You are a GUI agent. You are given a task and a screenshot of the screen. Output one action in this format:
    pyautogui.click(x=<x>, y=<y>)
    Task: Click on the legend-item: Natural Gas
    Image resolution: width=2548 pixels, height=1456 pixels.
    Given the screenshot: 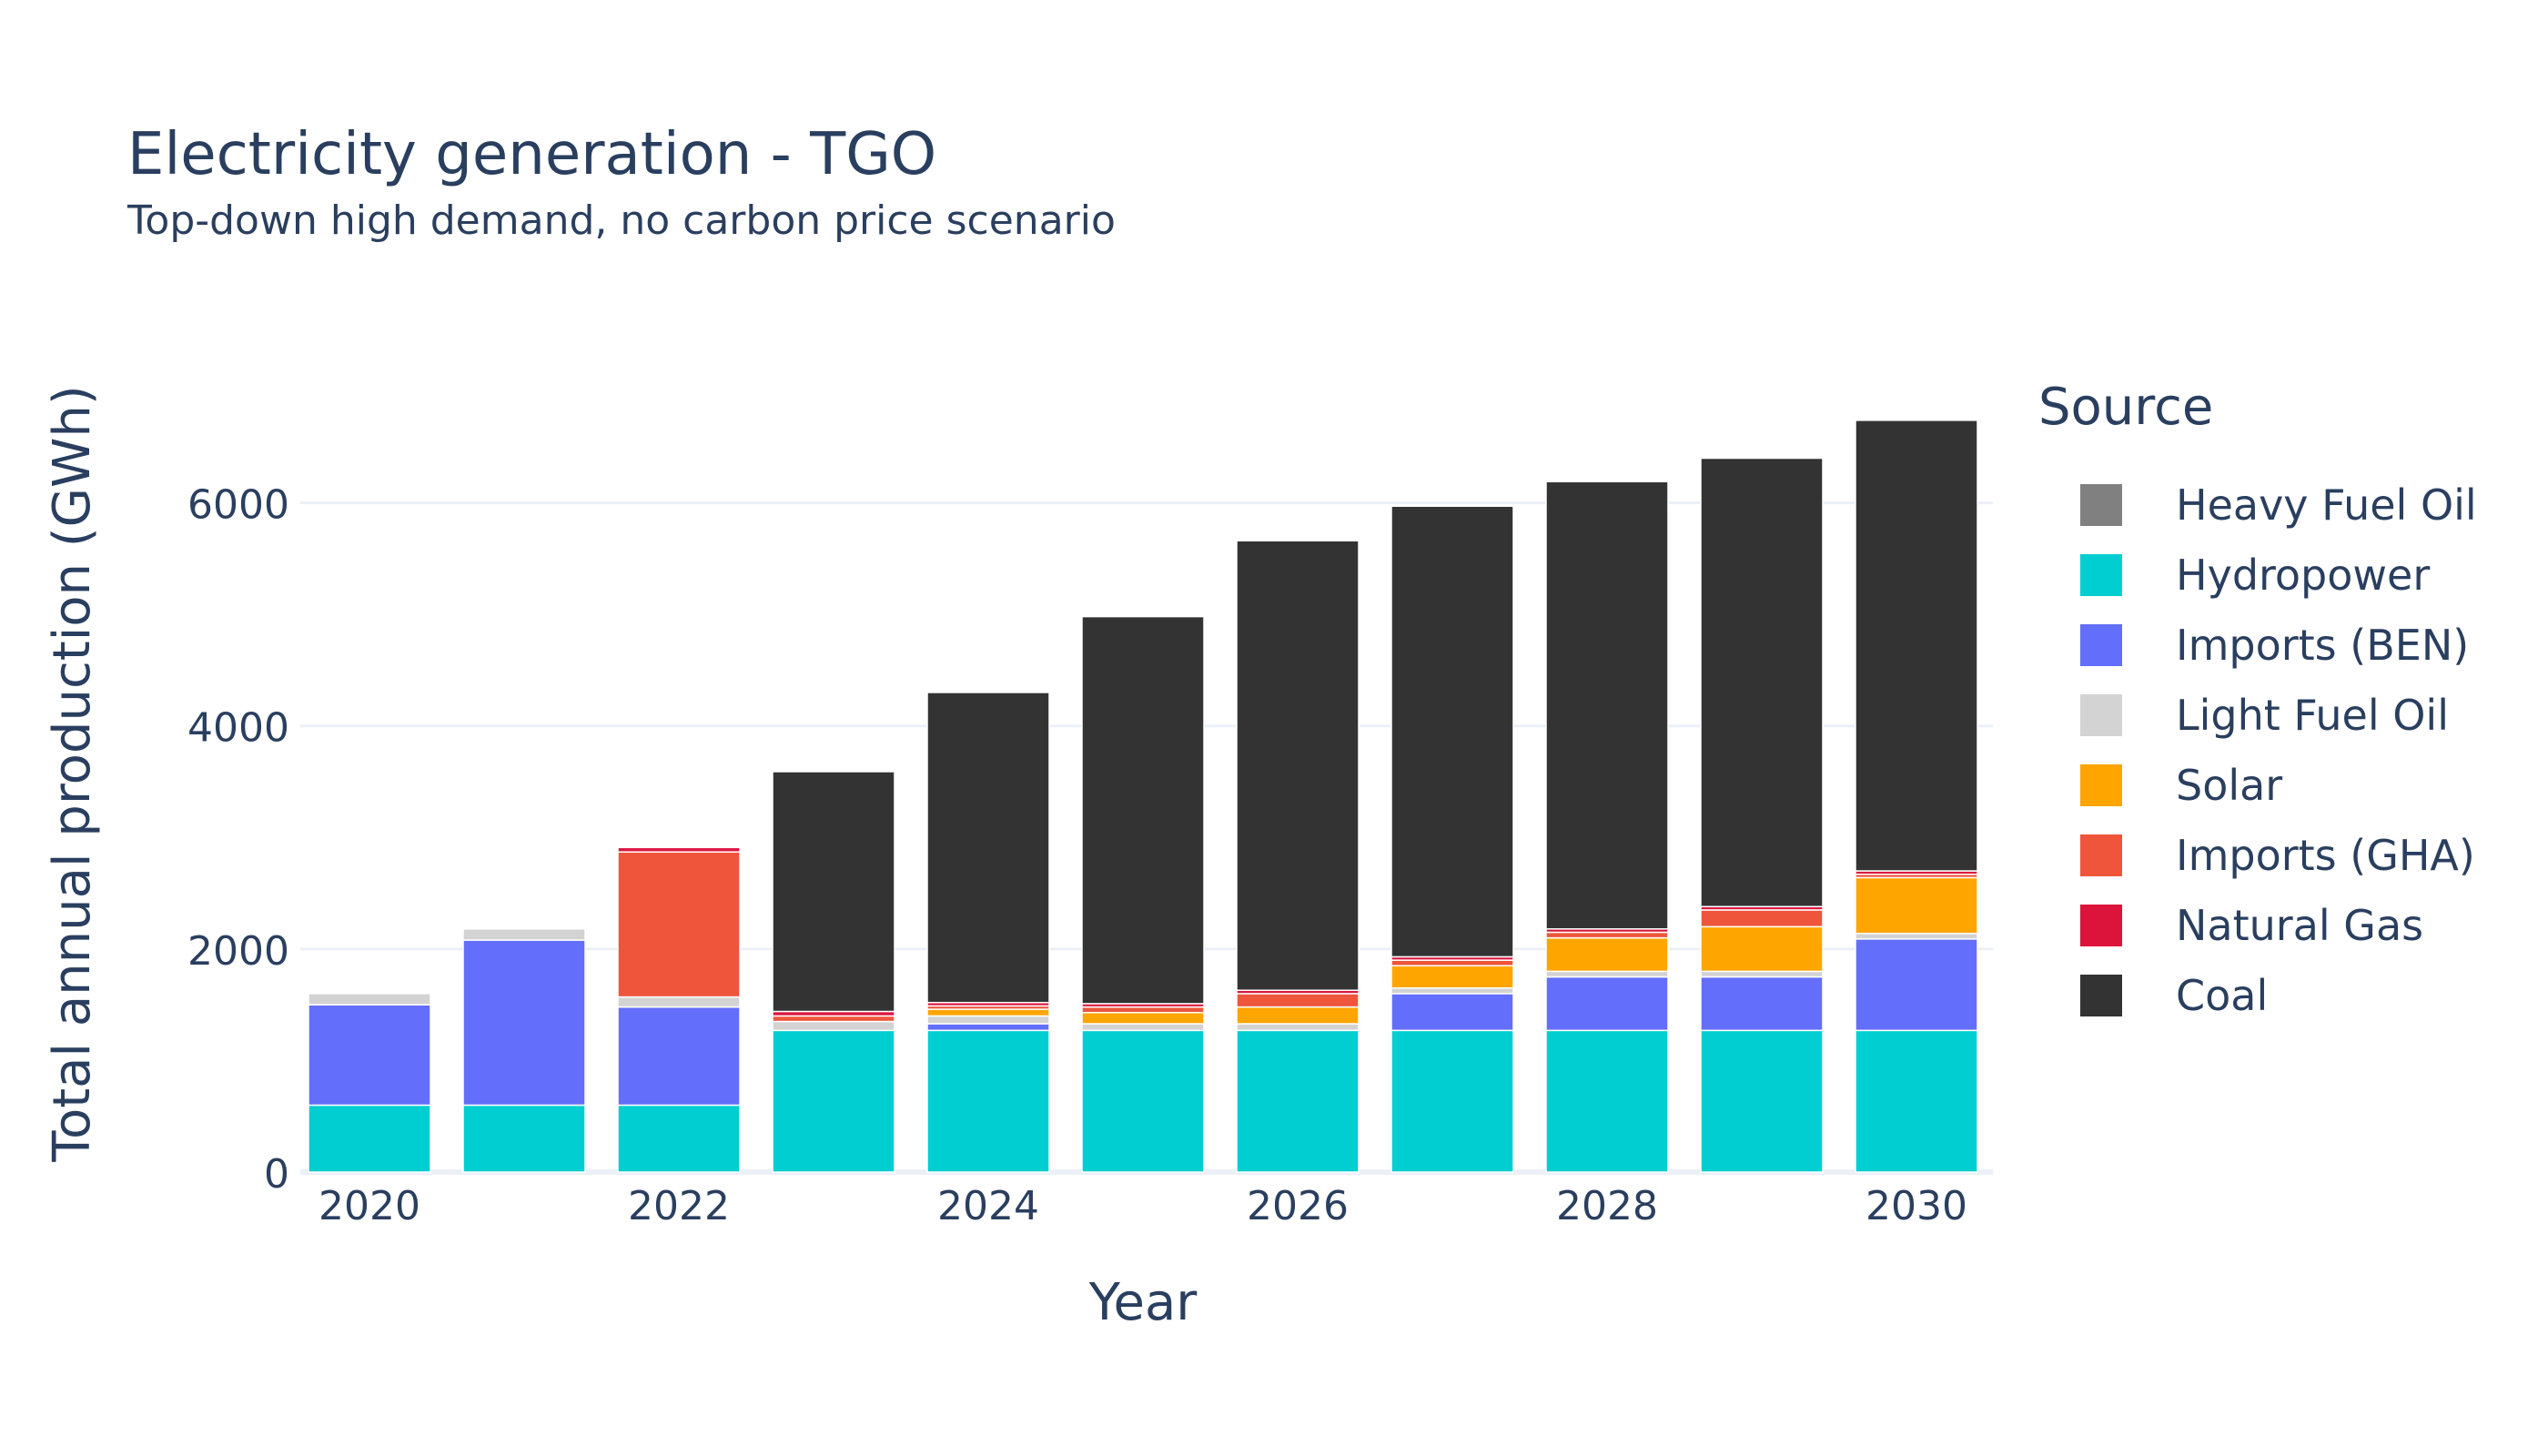 What is the action you would take?
    pyautogui.click(x=2279, y=925)
    